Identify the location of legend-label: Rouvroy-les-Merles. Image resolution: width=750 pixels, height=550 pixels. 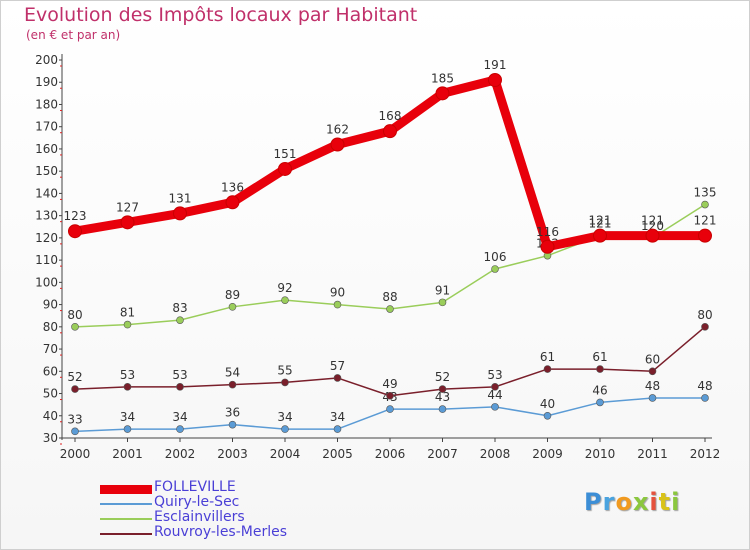
(221, 532).